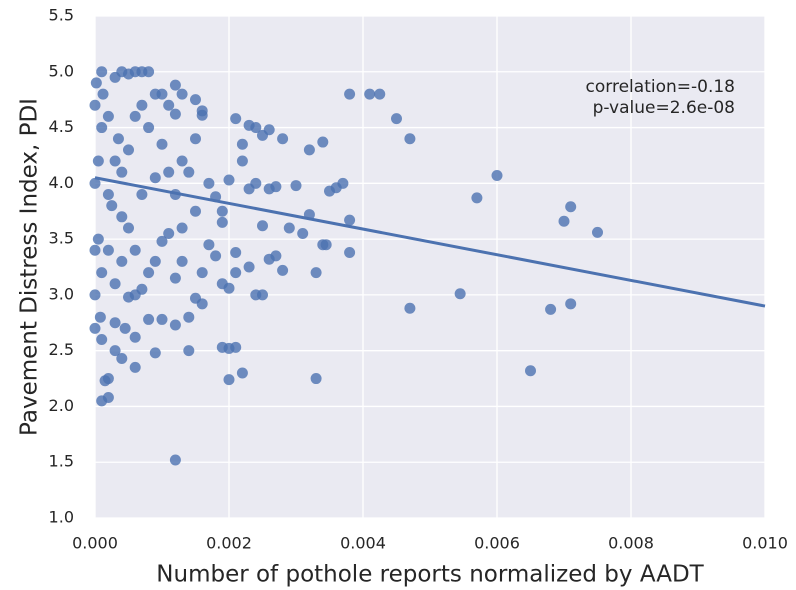 Image resolution: width=796 pixels, height=590 pixels. I want to click on x-tick-label: 0.010, so click(765, 543).